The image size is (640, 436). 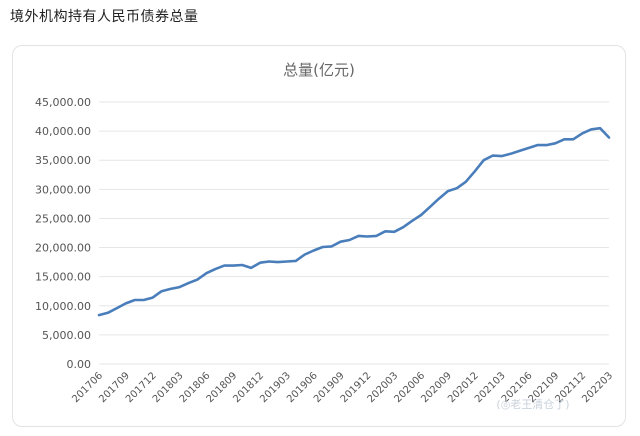 I want to click on y-tick-label: 15,000.00, so click(x=63, y=277).